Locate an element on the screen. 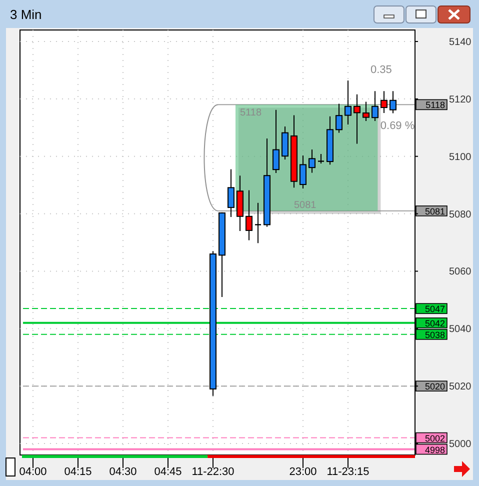  annotation: 0.69 % is located at coordinates (397, 126).